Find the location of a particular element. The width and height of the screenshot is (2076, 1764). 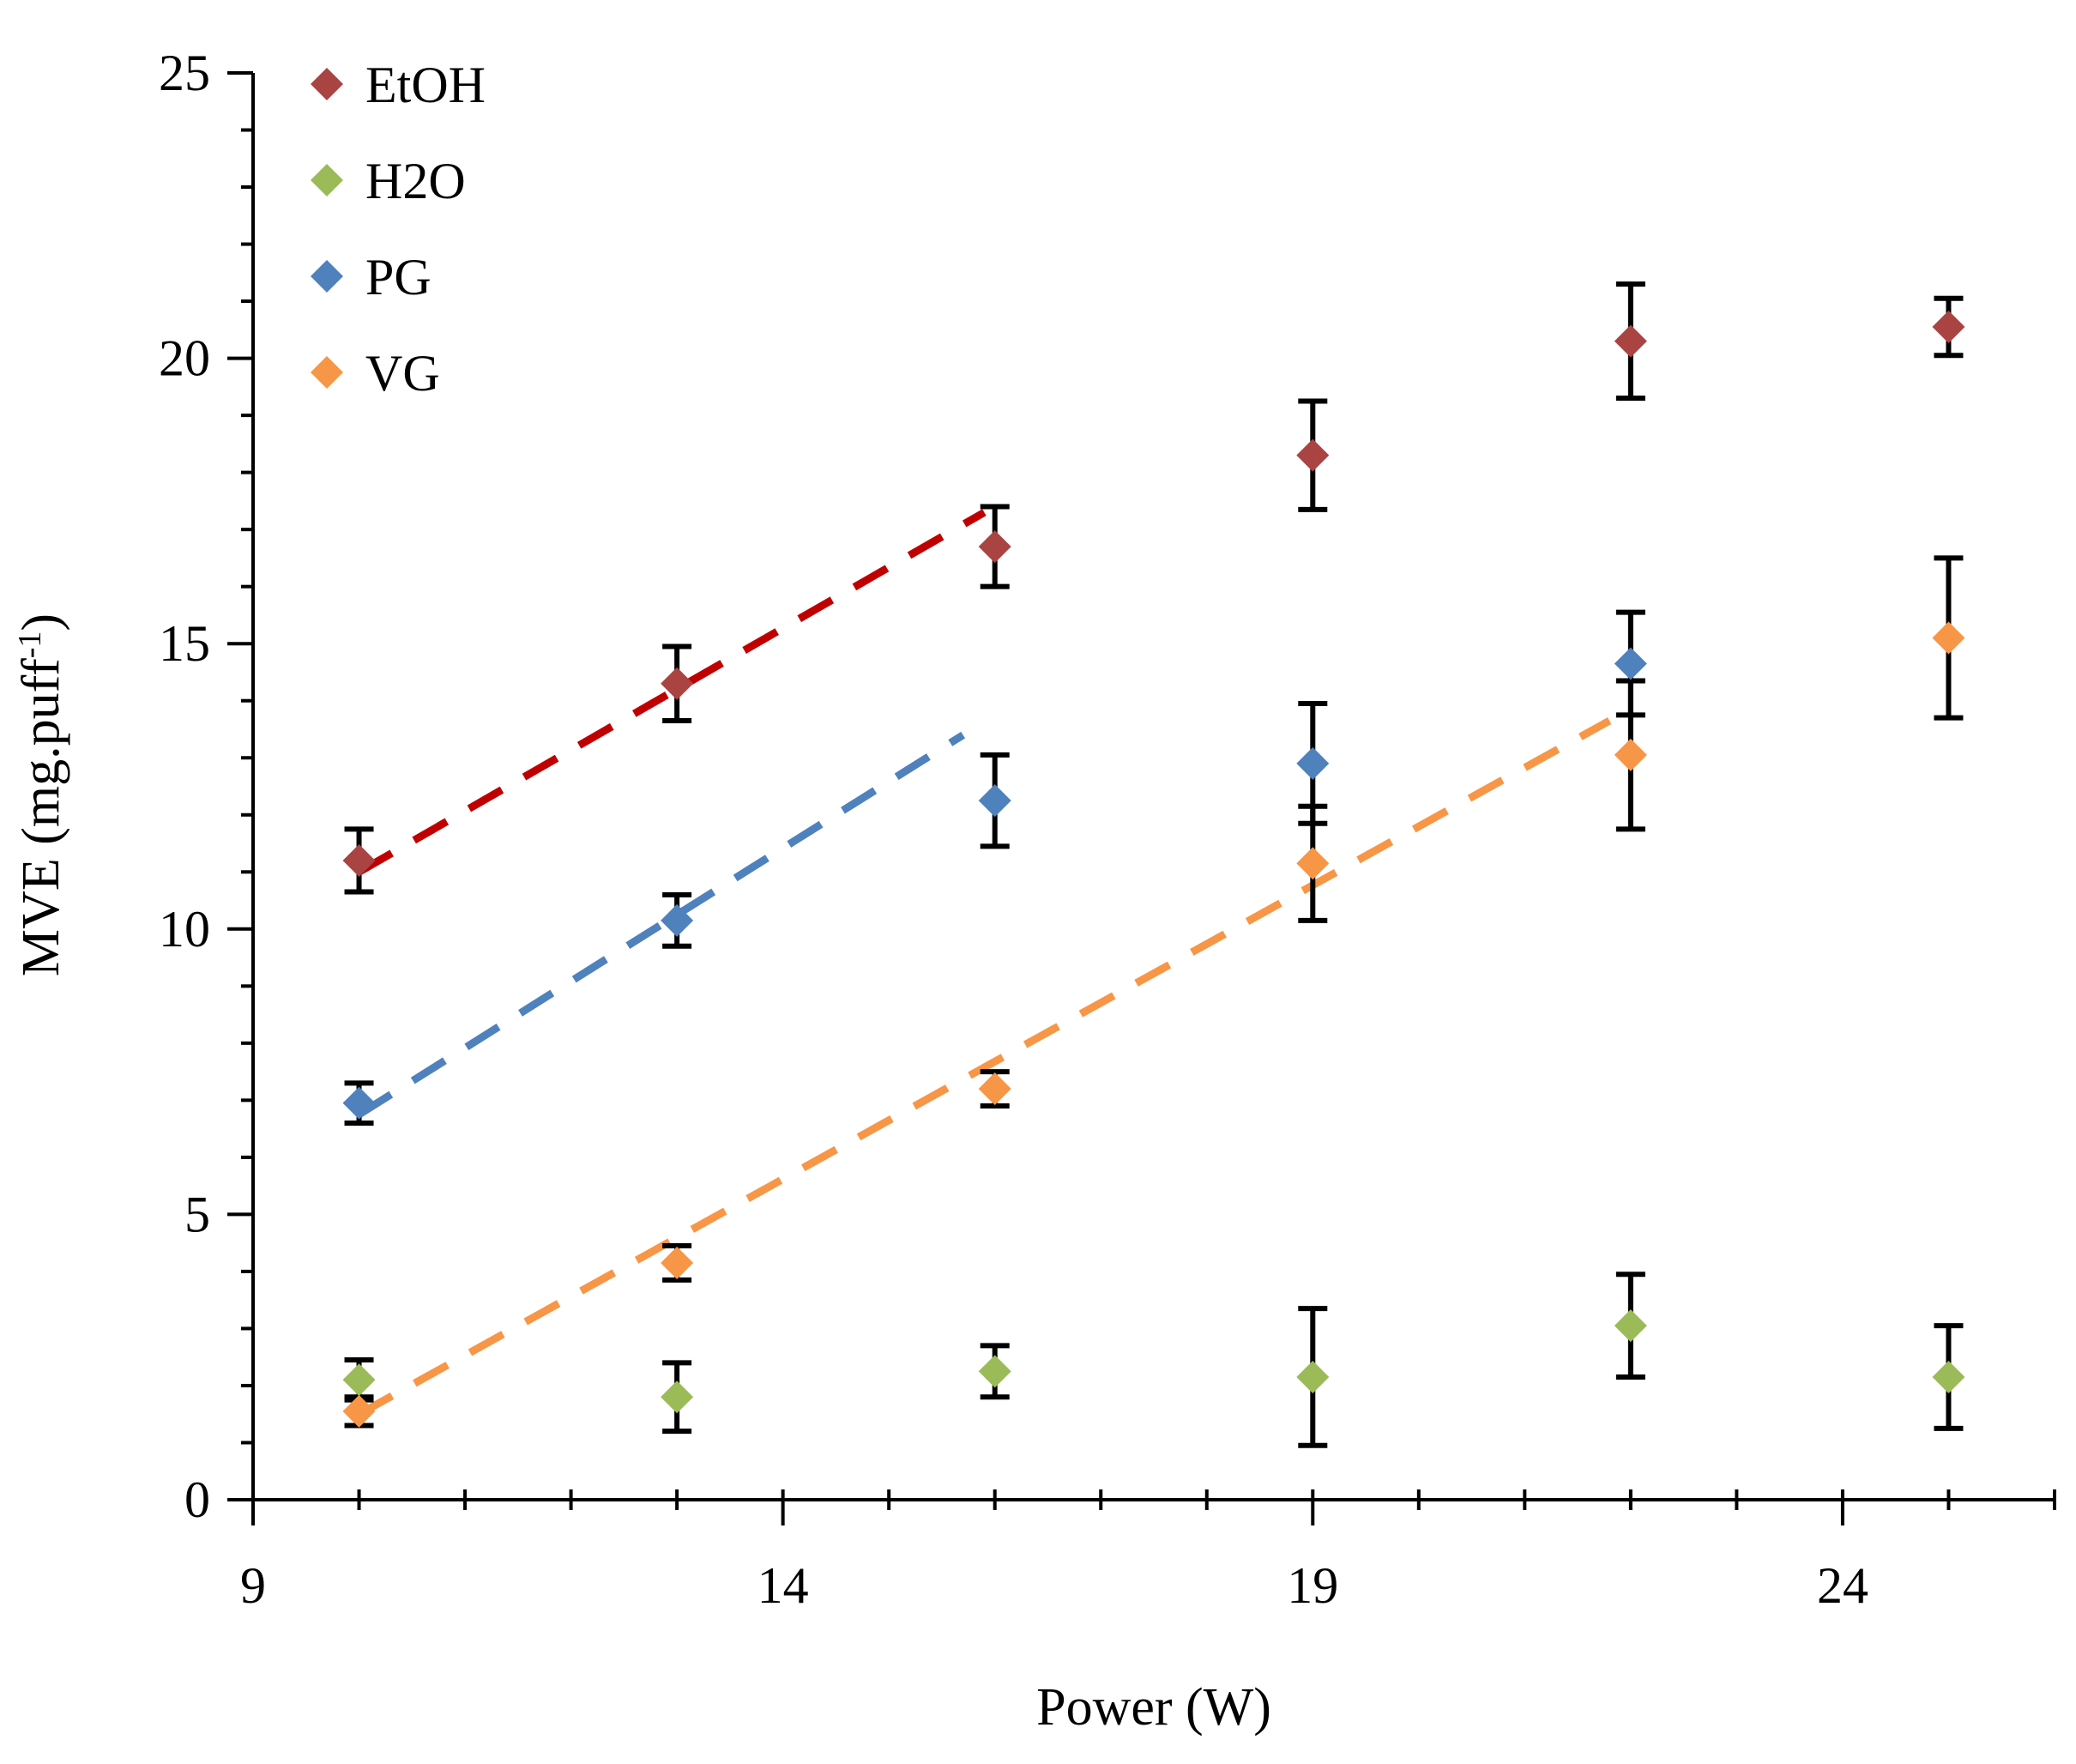

legend-entry-vg: VG is located at coordinates (375, 373).